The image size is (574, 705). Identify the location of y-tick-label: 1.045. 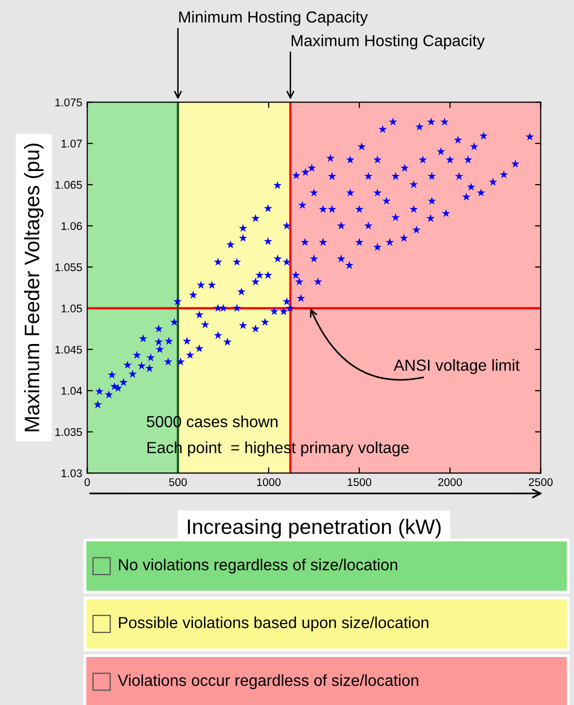
(68, 350).